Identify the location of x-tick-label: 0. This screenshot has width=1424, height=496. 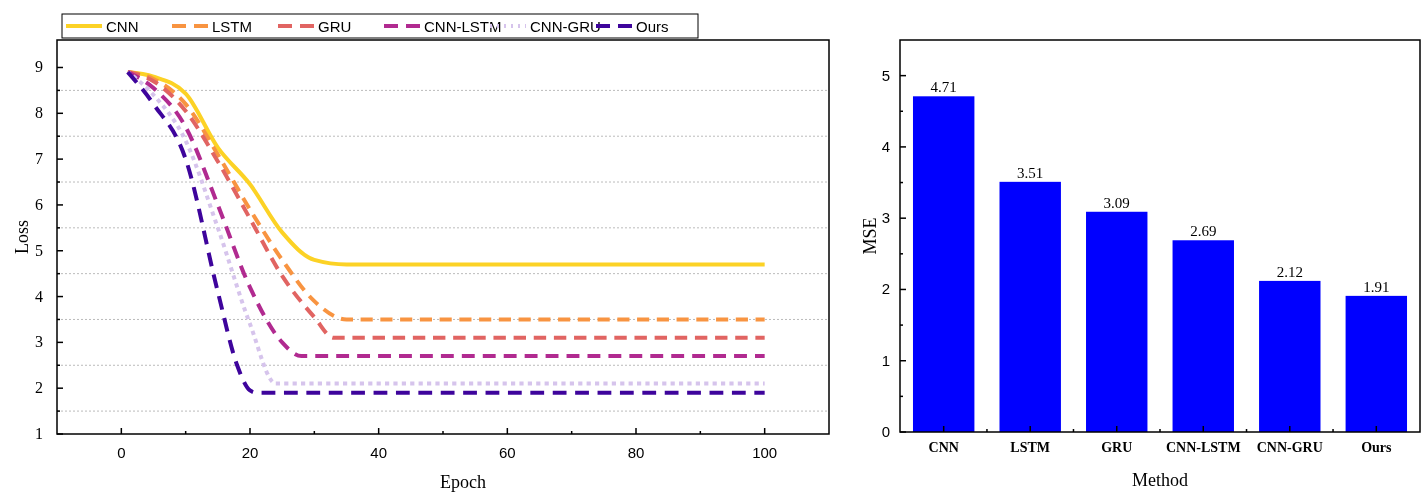
(121, 452).